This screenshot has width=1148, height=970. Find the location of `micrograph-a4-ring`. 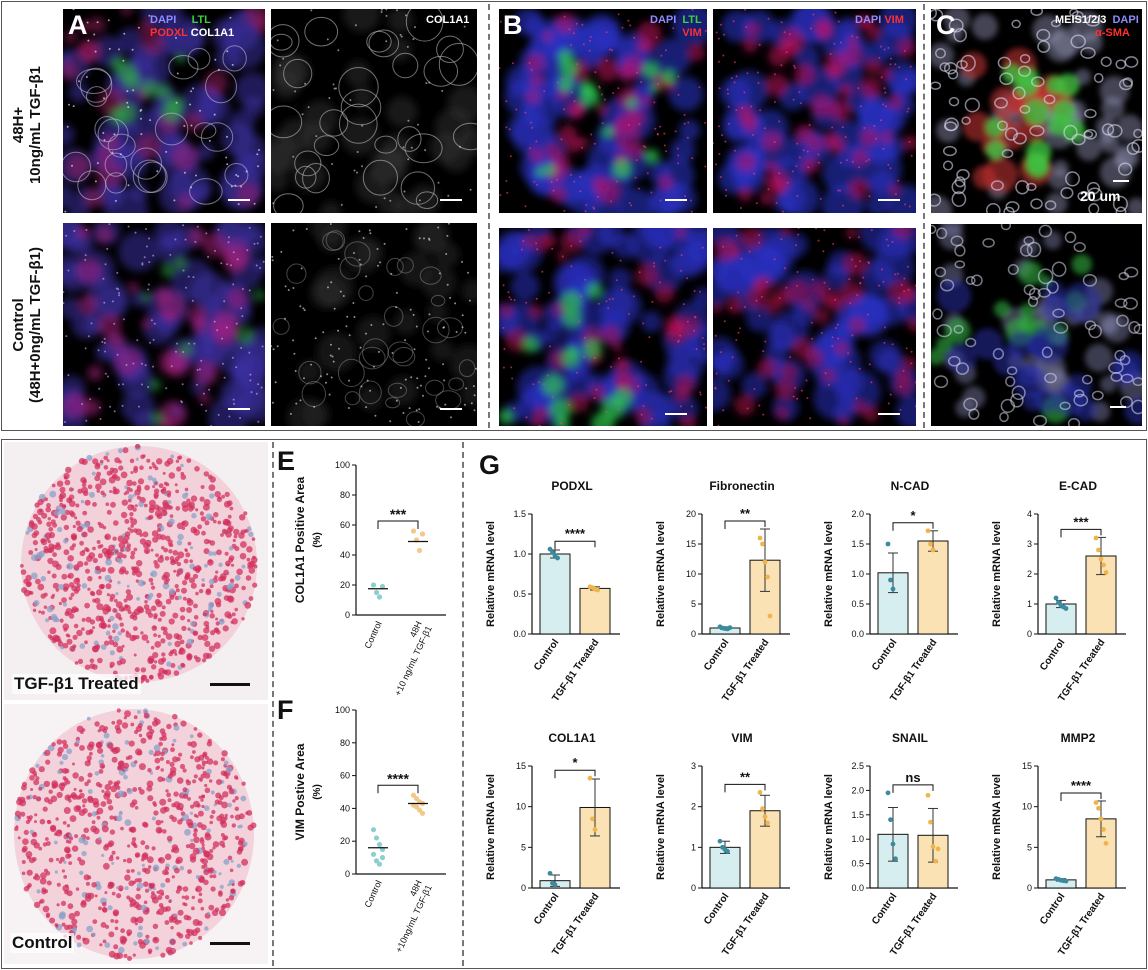

micrograph-a4-ring is located at coordinates (351, 373).